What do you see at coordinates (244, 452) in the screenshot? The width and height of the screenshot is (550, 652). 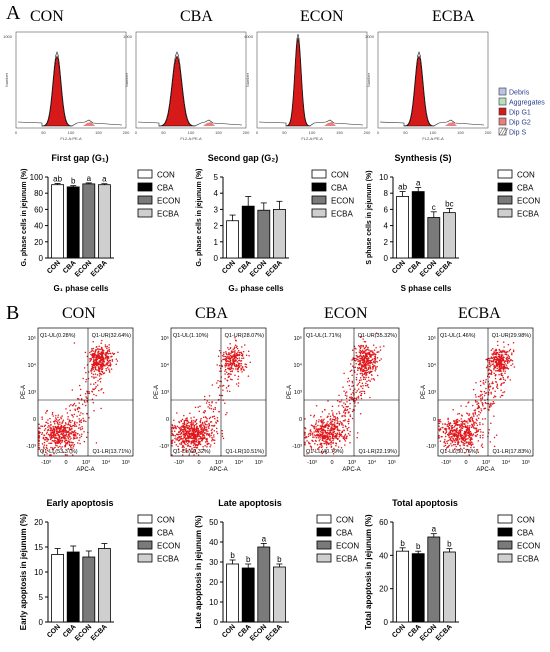 I see `quadrant-lr-label: Q1-LR(10.51%)` at bounding box center [244, 452].